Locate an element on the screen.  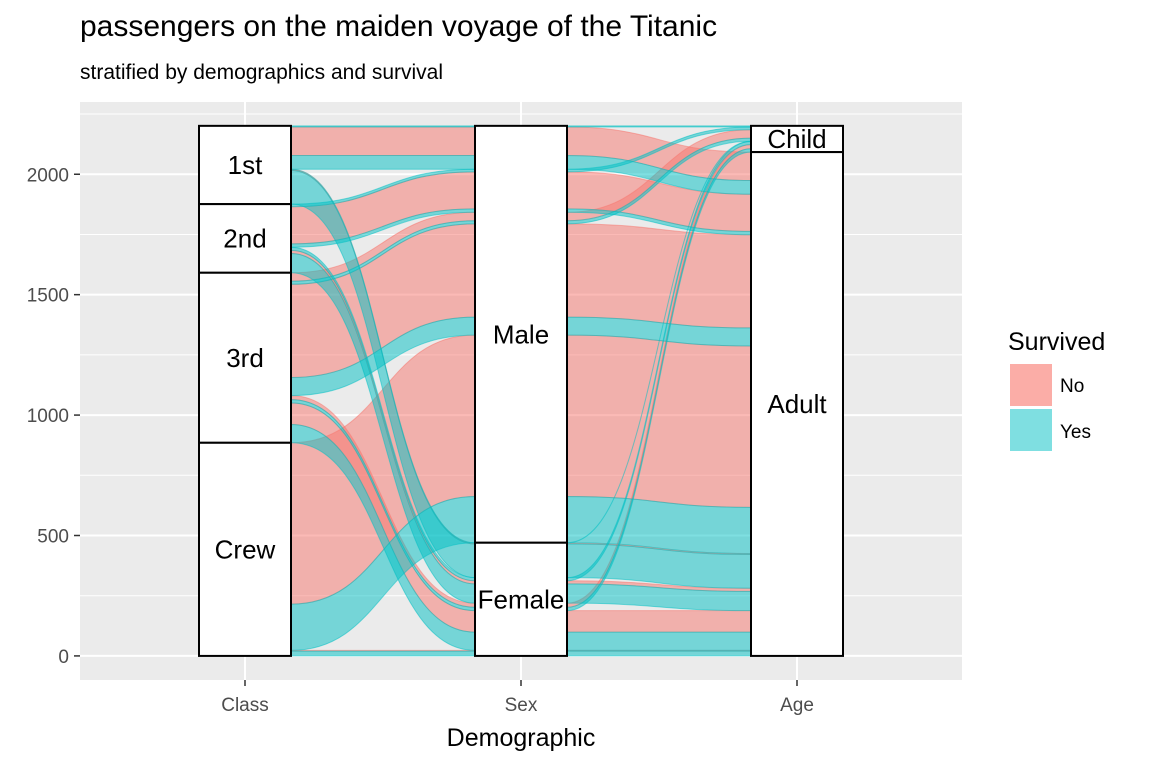
legend-key-no is located at coordinates (1031, 385).